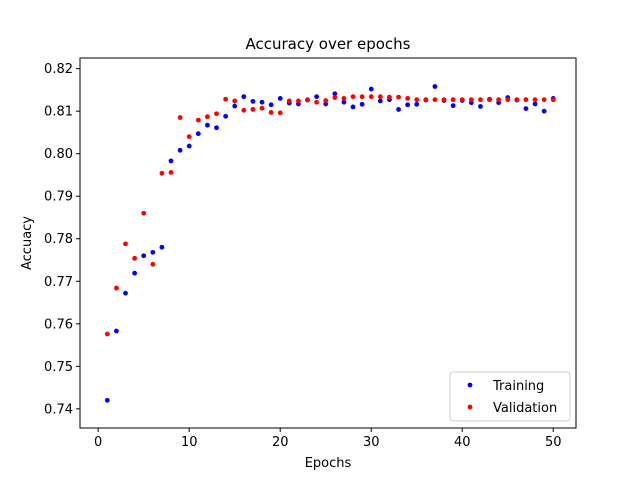 This screenshot has width=640, height=480. What do you see at coordinates (58, 239) in the screenshot?
I see `y-tick-label: 0.78` at bounding box center [58, 239].